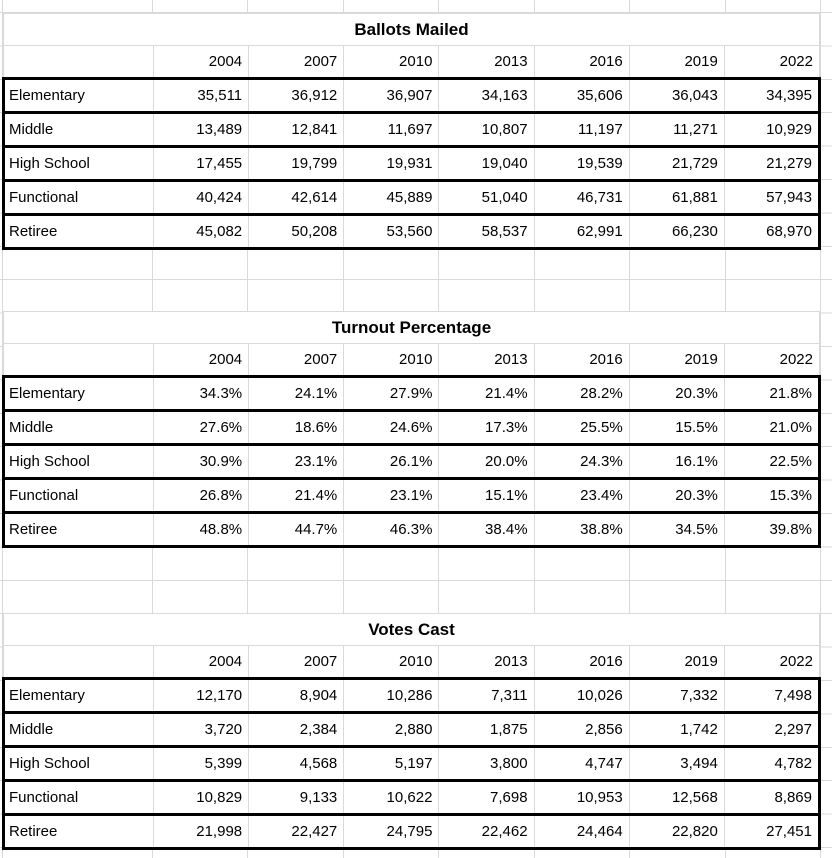 The image size is (832, 858). I want to click on value-cell: 17.3%, so click(486, 427).